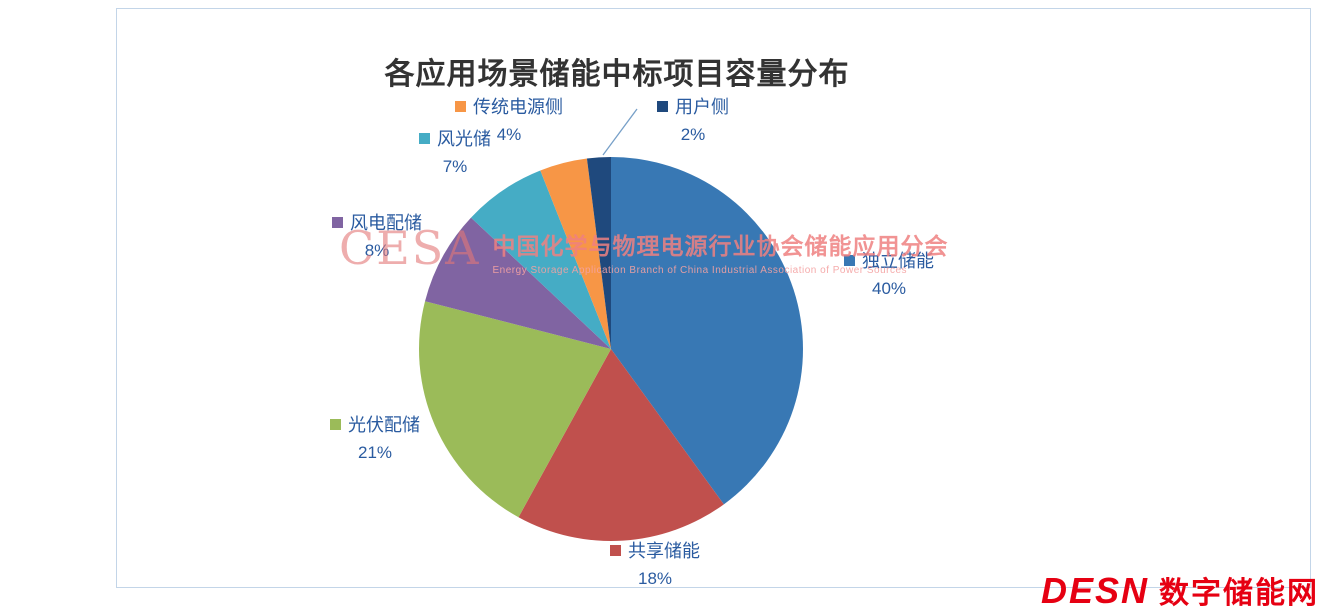 The image size is (1331, 614). What do you see at coordinates (518, 107) in the screenshot?
I see `pie-label-text: 传统电源侧` at bounding box center [518, 107].